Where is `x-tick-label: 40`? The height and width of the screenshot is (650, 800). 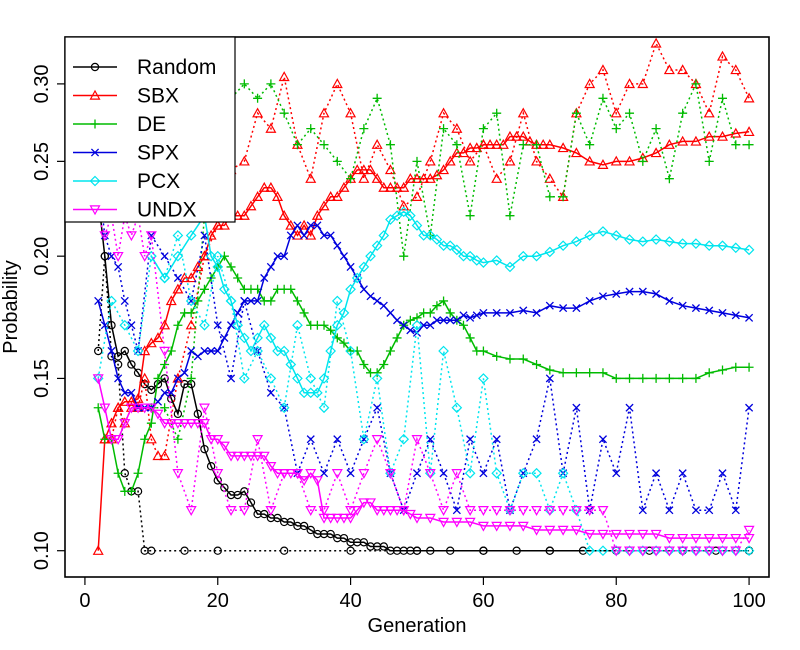
x-tick-label: 40 is located at coordinates (350, 601).